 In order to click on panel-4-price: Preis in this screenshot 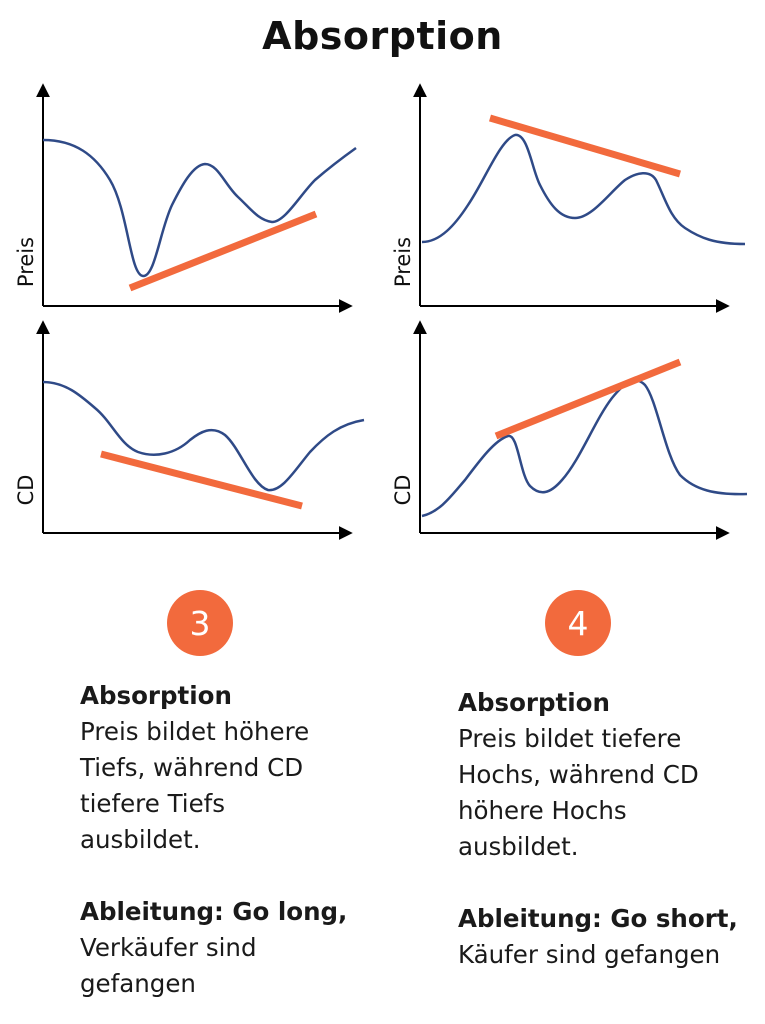, I will do `click(568, 198)`.